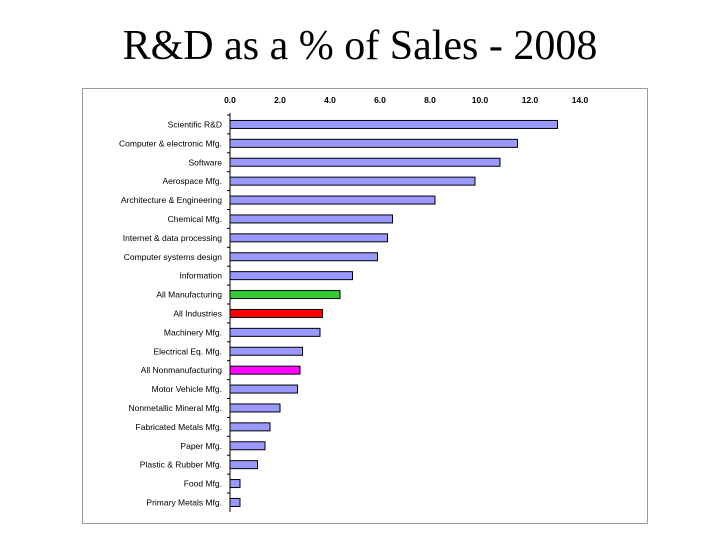 The image size is (720, 540). Describe the element at coordinates (330, 100) in the screenshot. I see `x-tick-label: 4.0` at that location.